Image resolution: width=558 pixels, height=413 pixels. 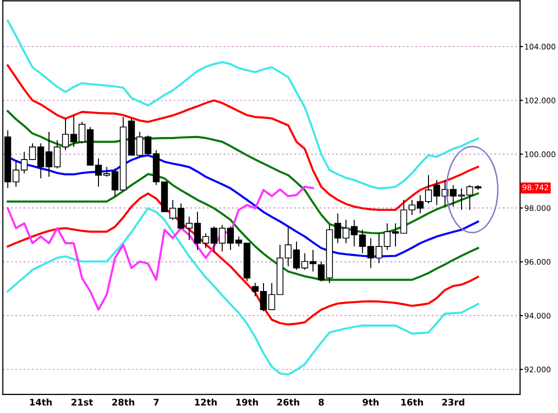 I want to click on x-tick-label: 19th, so click(x=247, y=402).